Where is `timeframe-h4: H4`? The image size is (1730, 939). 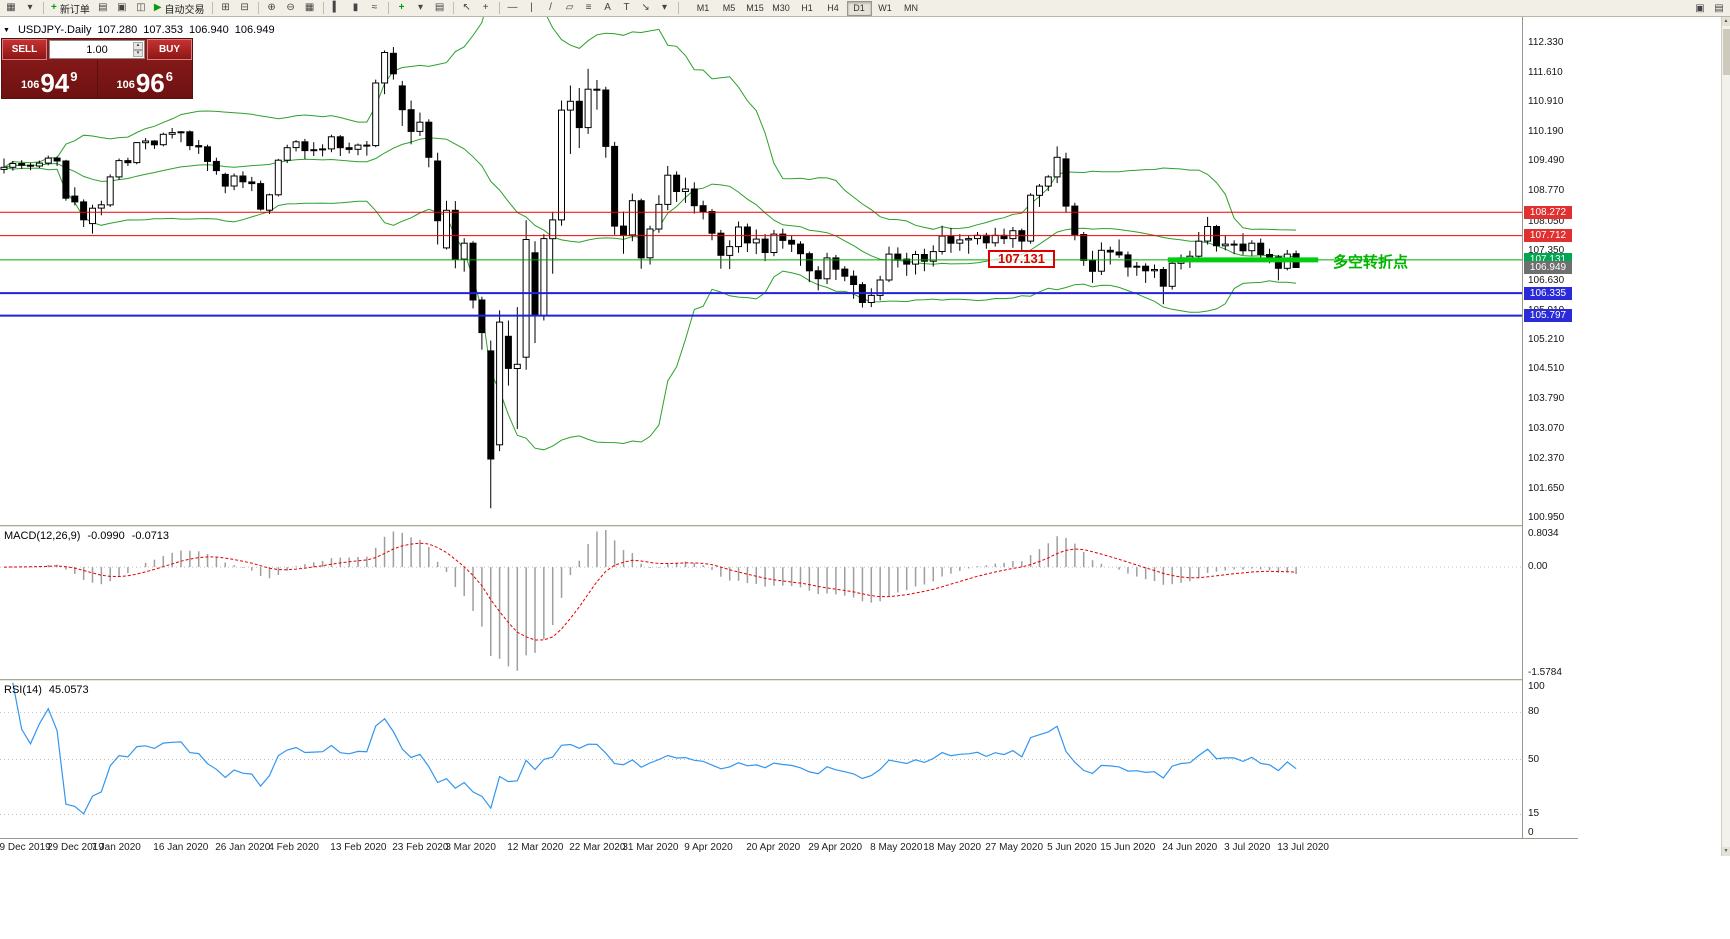
timeframe-h4: H4 is located at coordinates (833, 8).